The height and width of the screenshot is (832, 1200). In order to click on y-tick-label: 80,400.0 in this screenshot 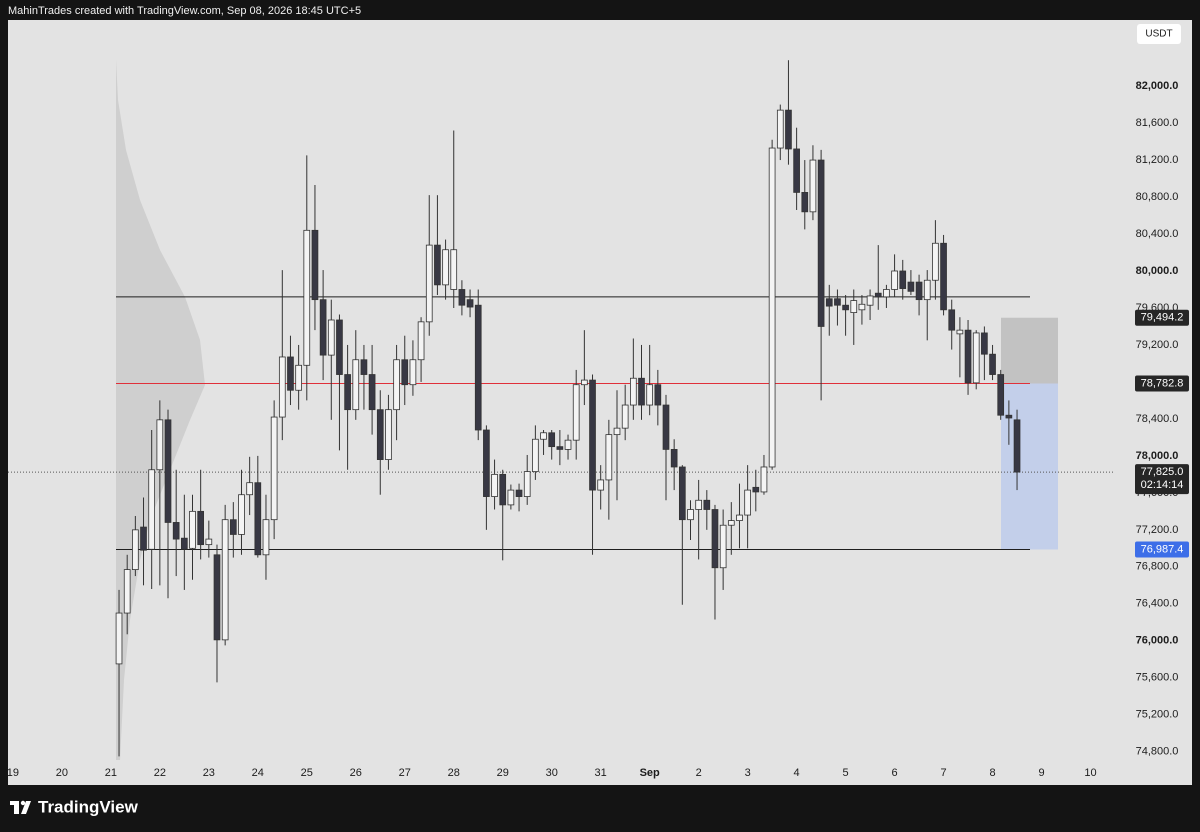, I will do `click(1157, 234)`.